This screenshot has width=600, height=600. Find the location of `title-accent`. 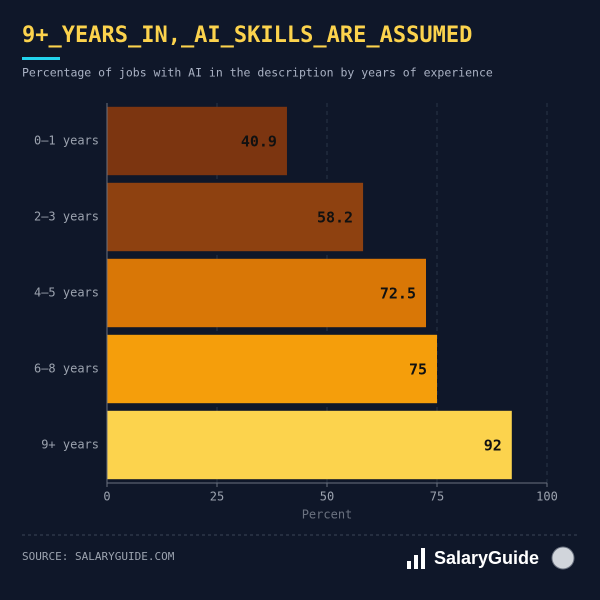

title-accent is located at coordinates (41, 58).